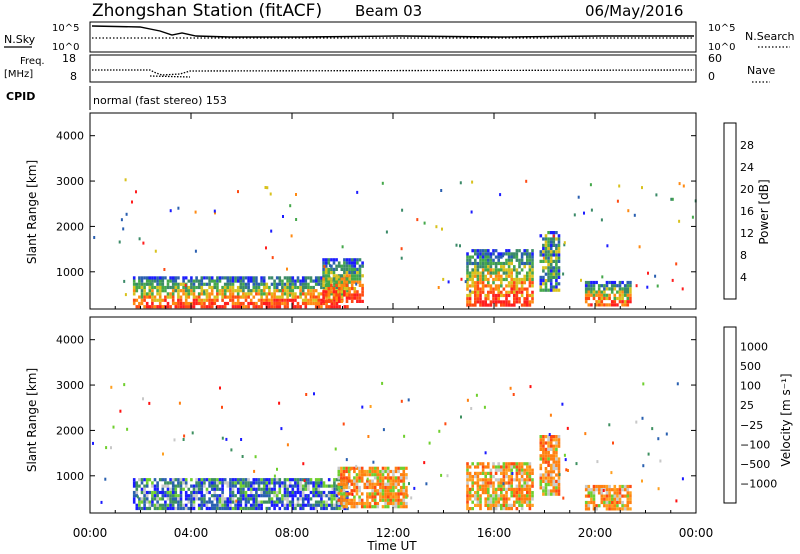  What do you see at coordinates (32, 61) in the screenshot?
I see `freq-label: Freq.` at bounding box center [32, 61].